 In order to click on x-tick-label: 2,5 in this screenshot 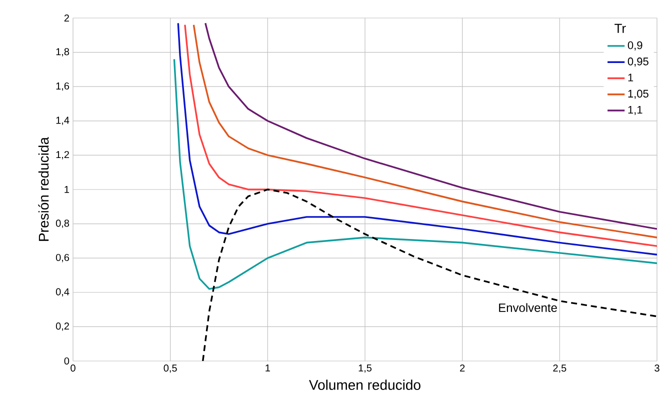, I will do `click(559, 368)`.